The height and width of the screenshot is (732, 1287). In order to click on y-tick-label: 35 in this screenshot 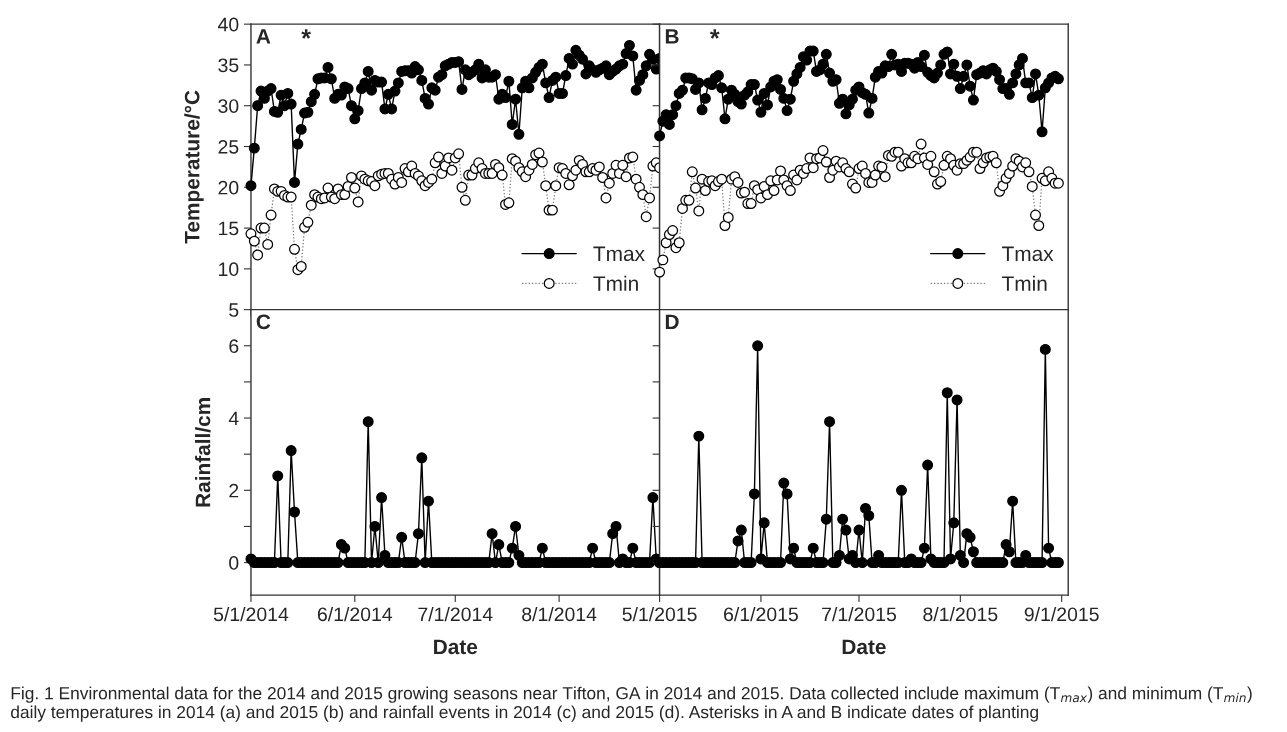, I will do `click(228, 65)`.